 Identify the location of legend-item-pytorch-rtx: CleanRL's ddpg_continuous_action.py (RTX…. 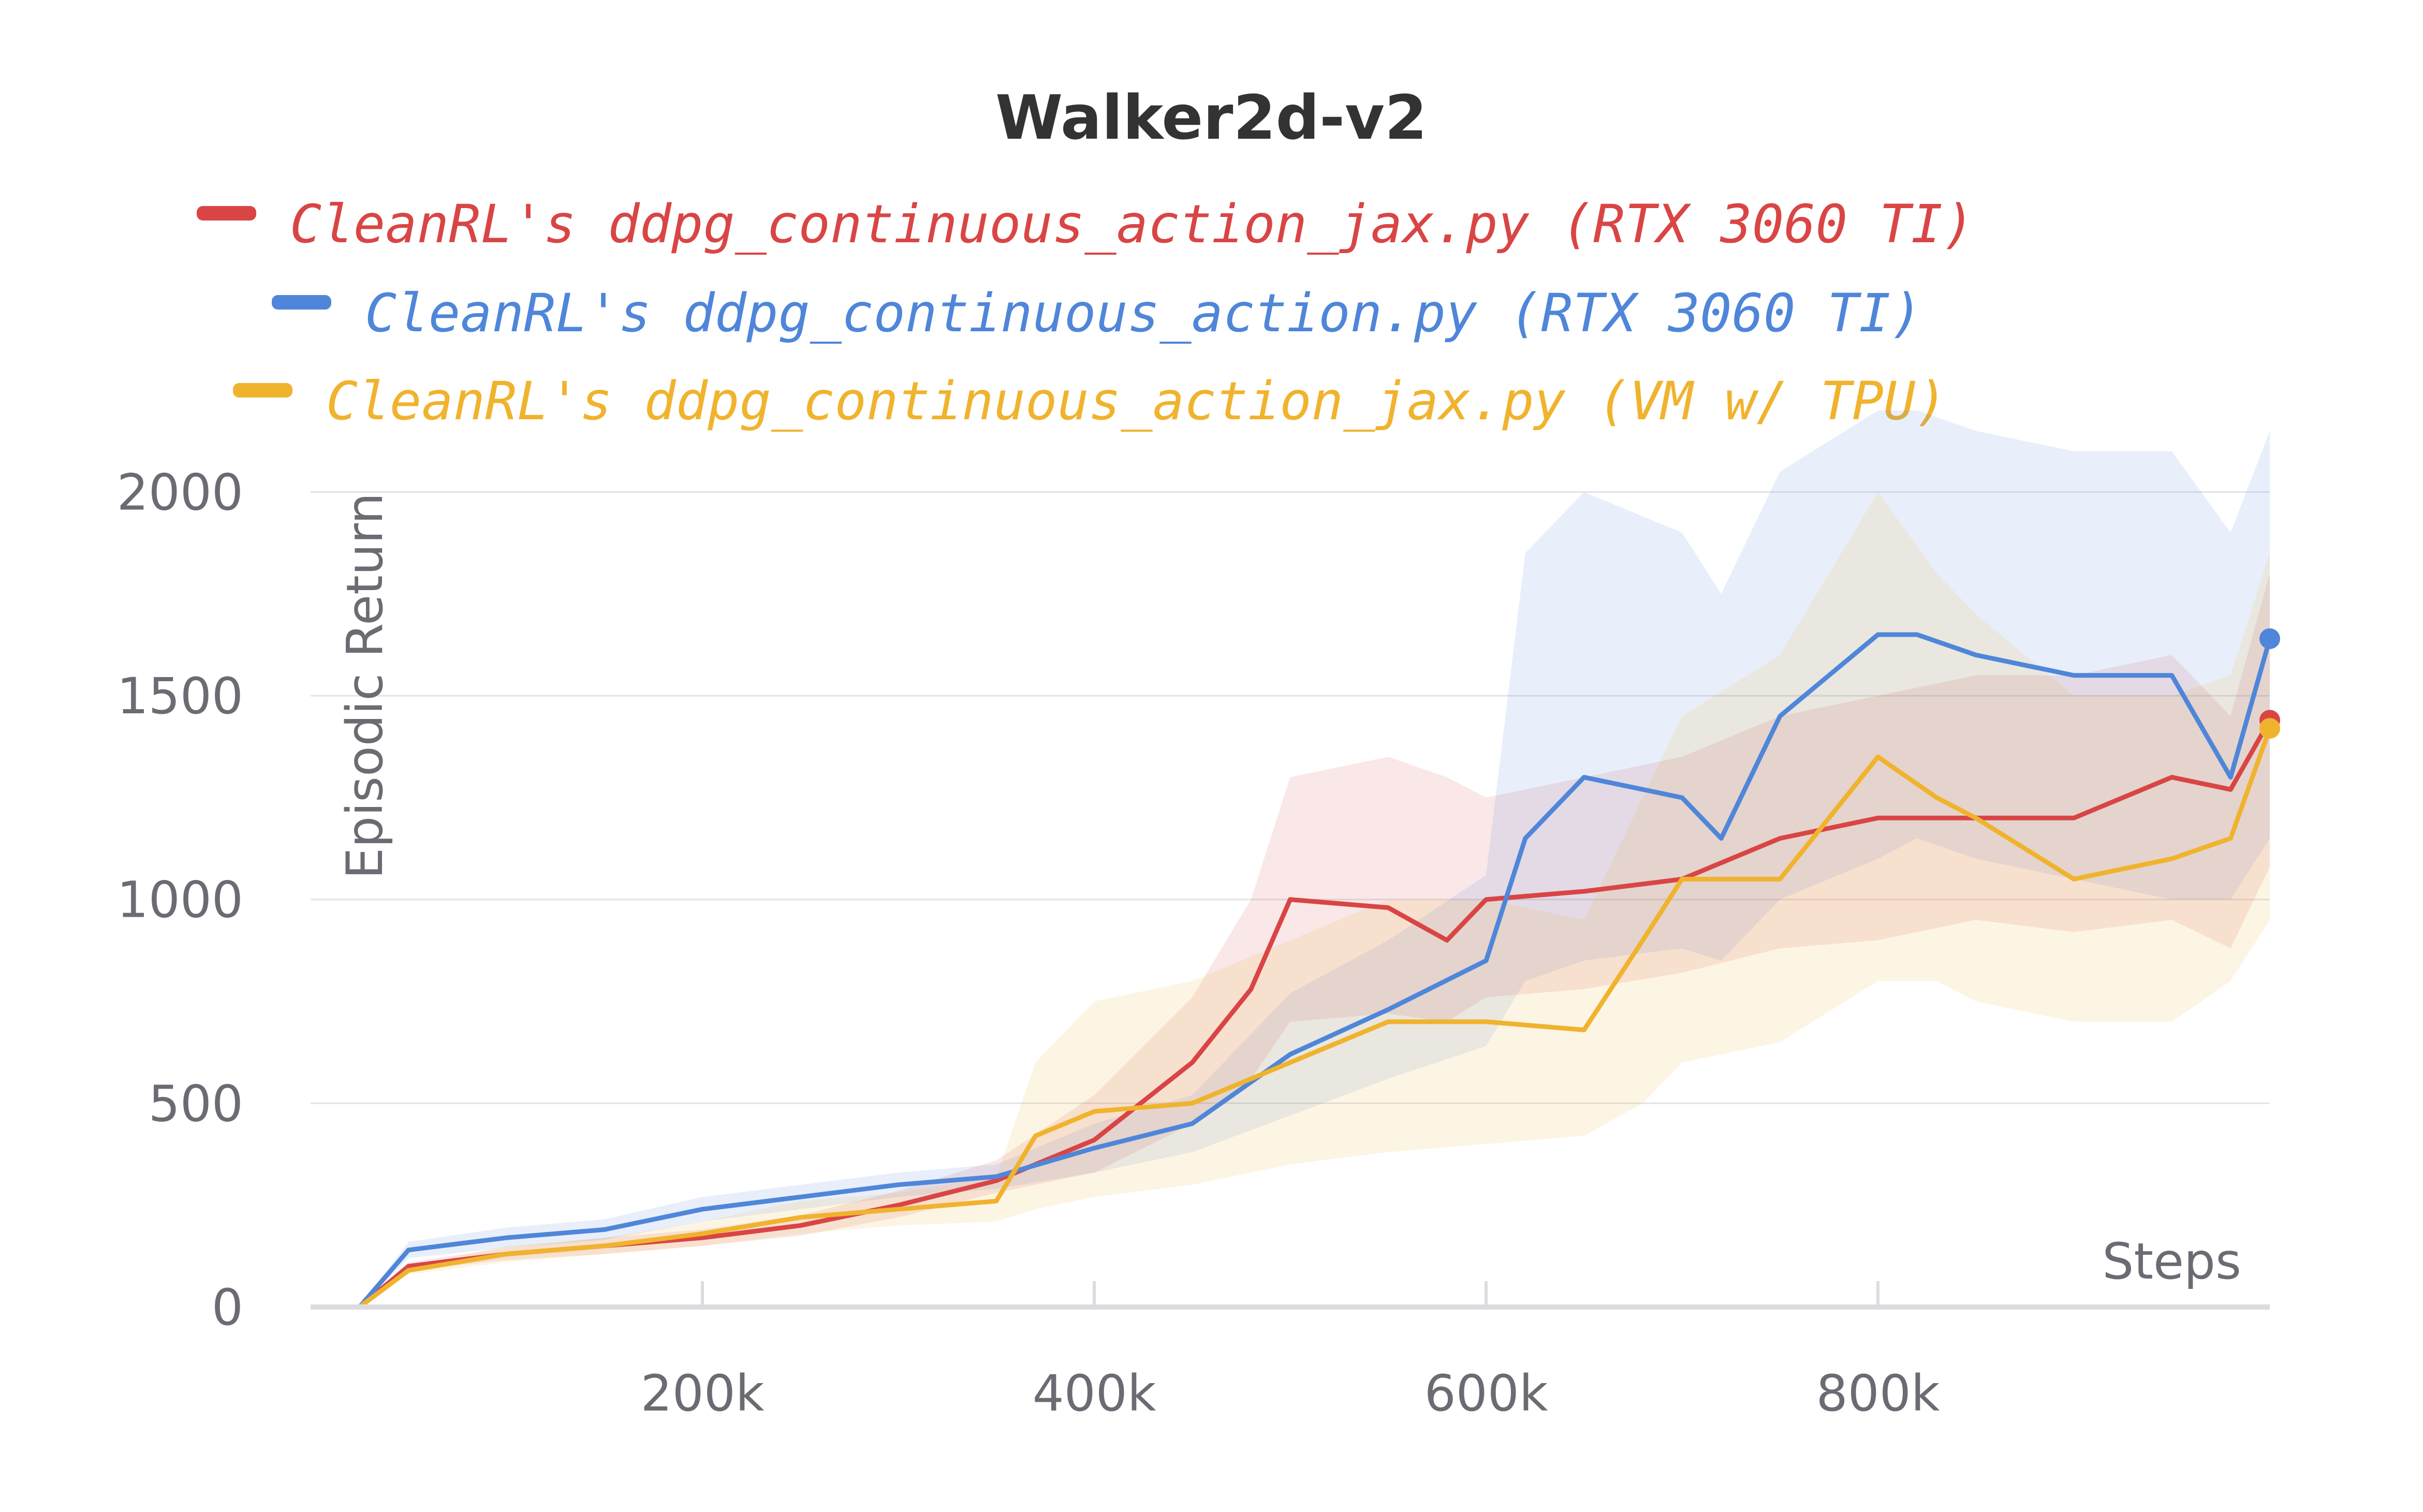
(1097, 313).